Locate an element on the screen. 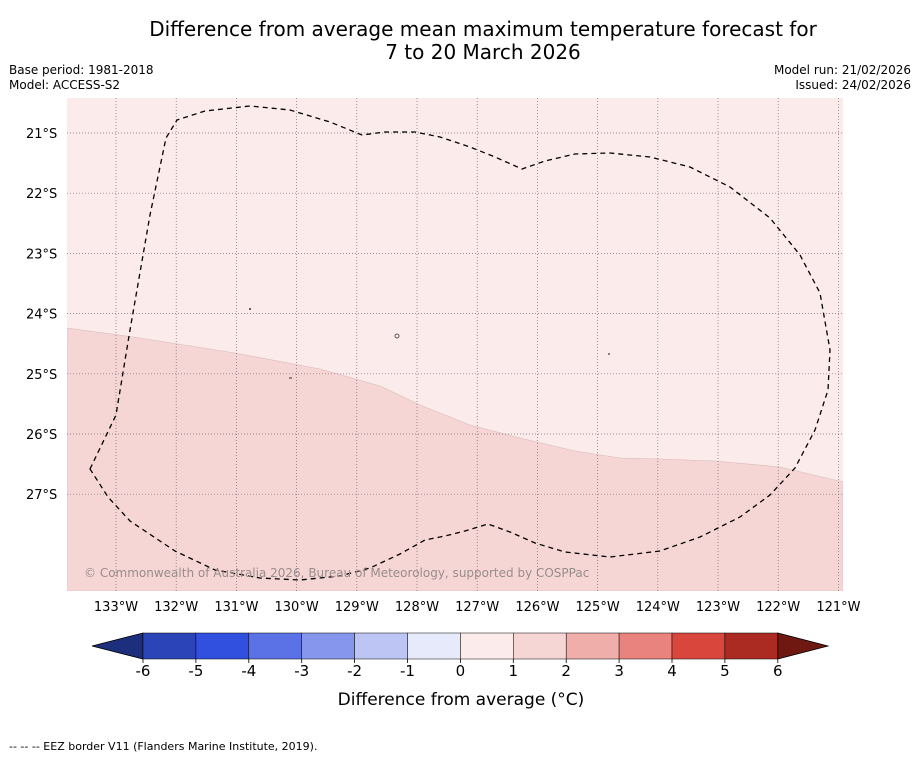 The width and height of the screenshot is (919, 758). latitude-label: 27°S is located at coordinates (41, 495).